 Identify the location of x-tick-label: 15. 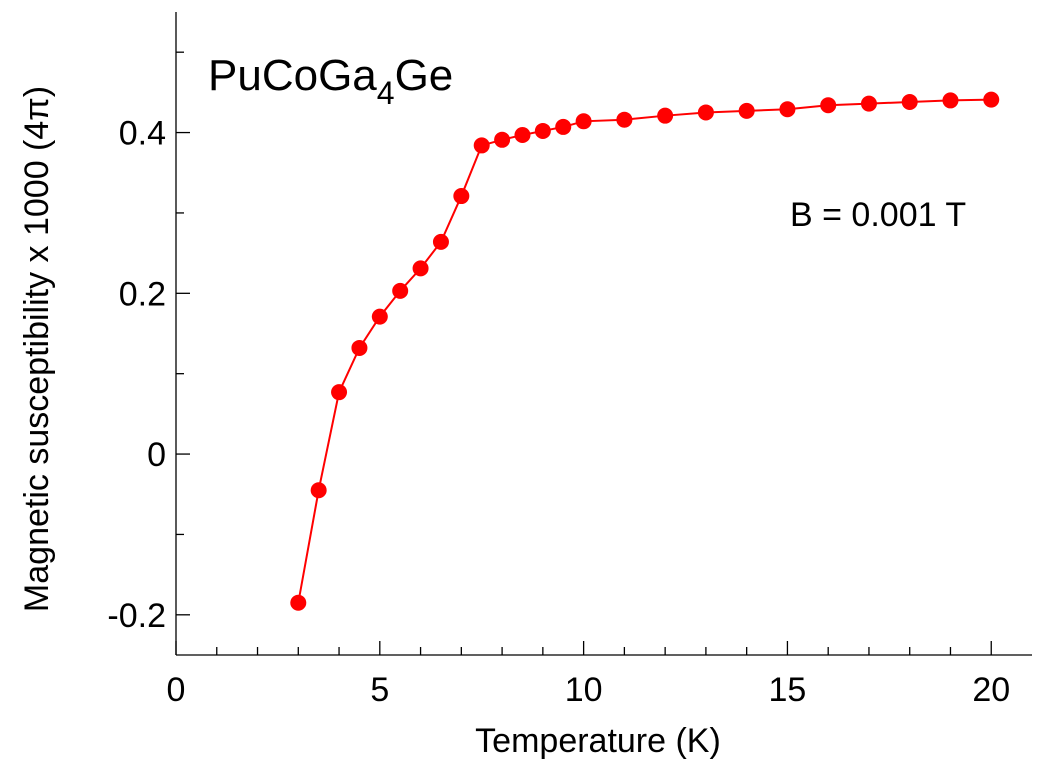
(788, 690).